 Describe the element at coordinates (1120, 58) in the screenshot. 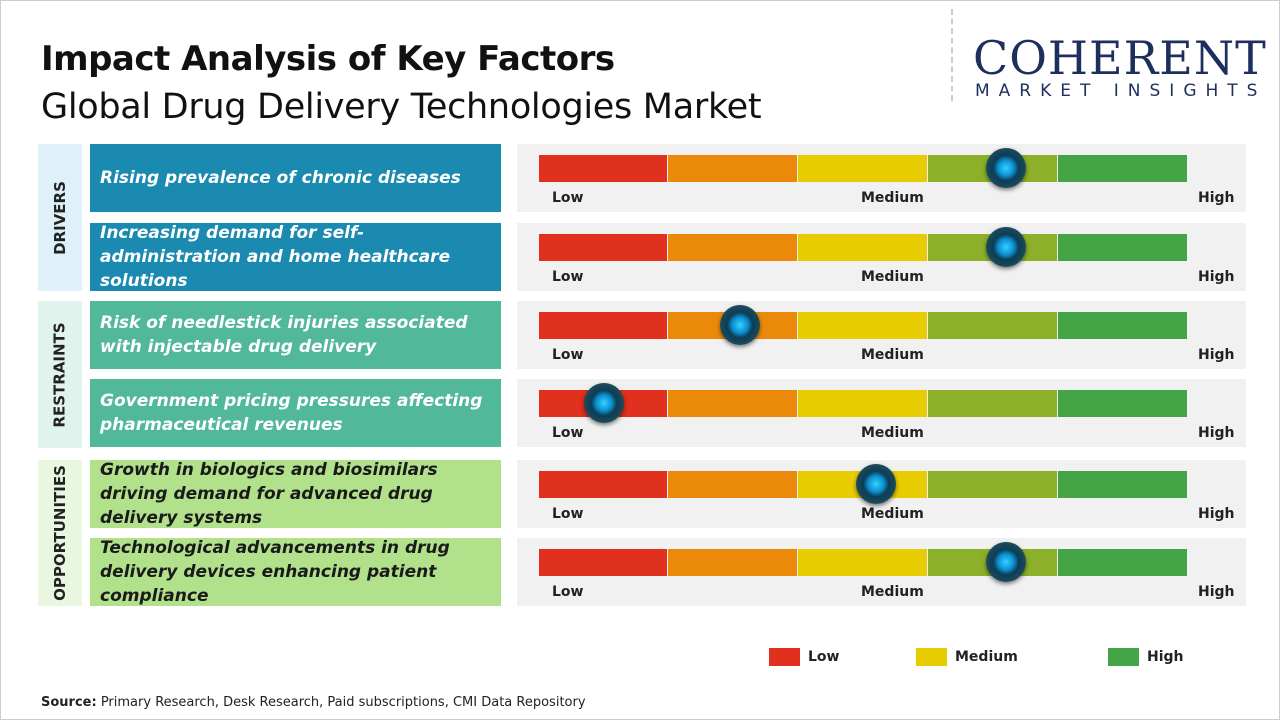

I see `logo-wordmark: COHERENT` at that location.